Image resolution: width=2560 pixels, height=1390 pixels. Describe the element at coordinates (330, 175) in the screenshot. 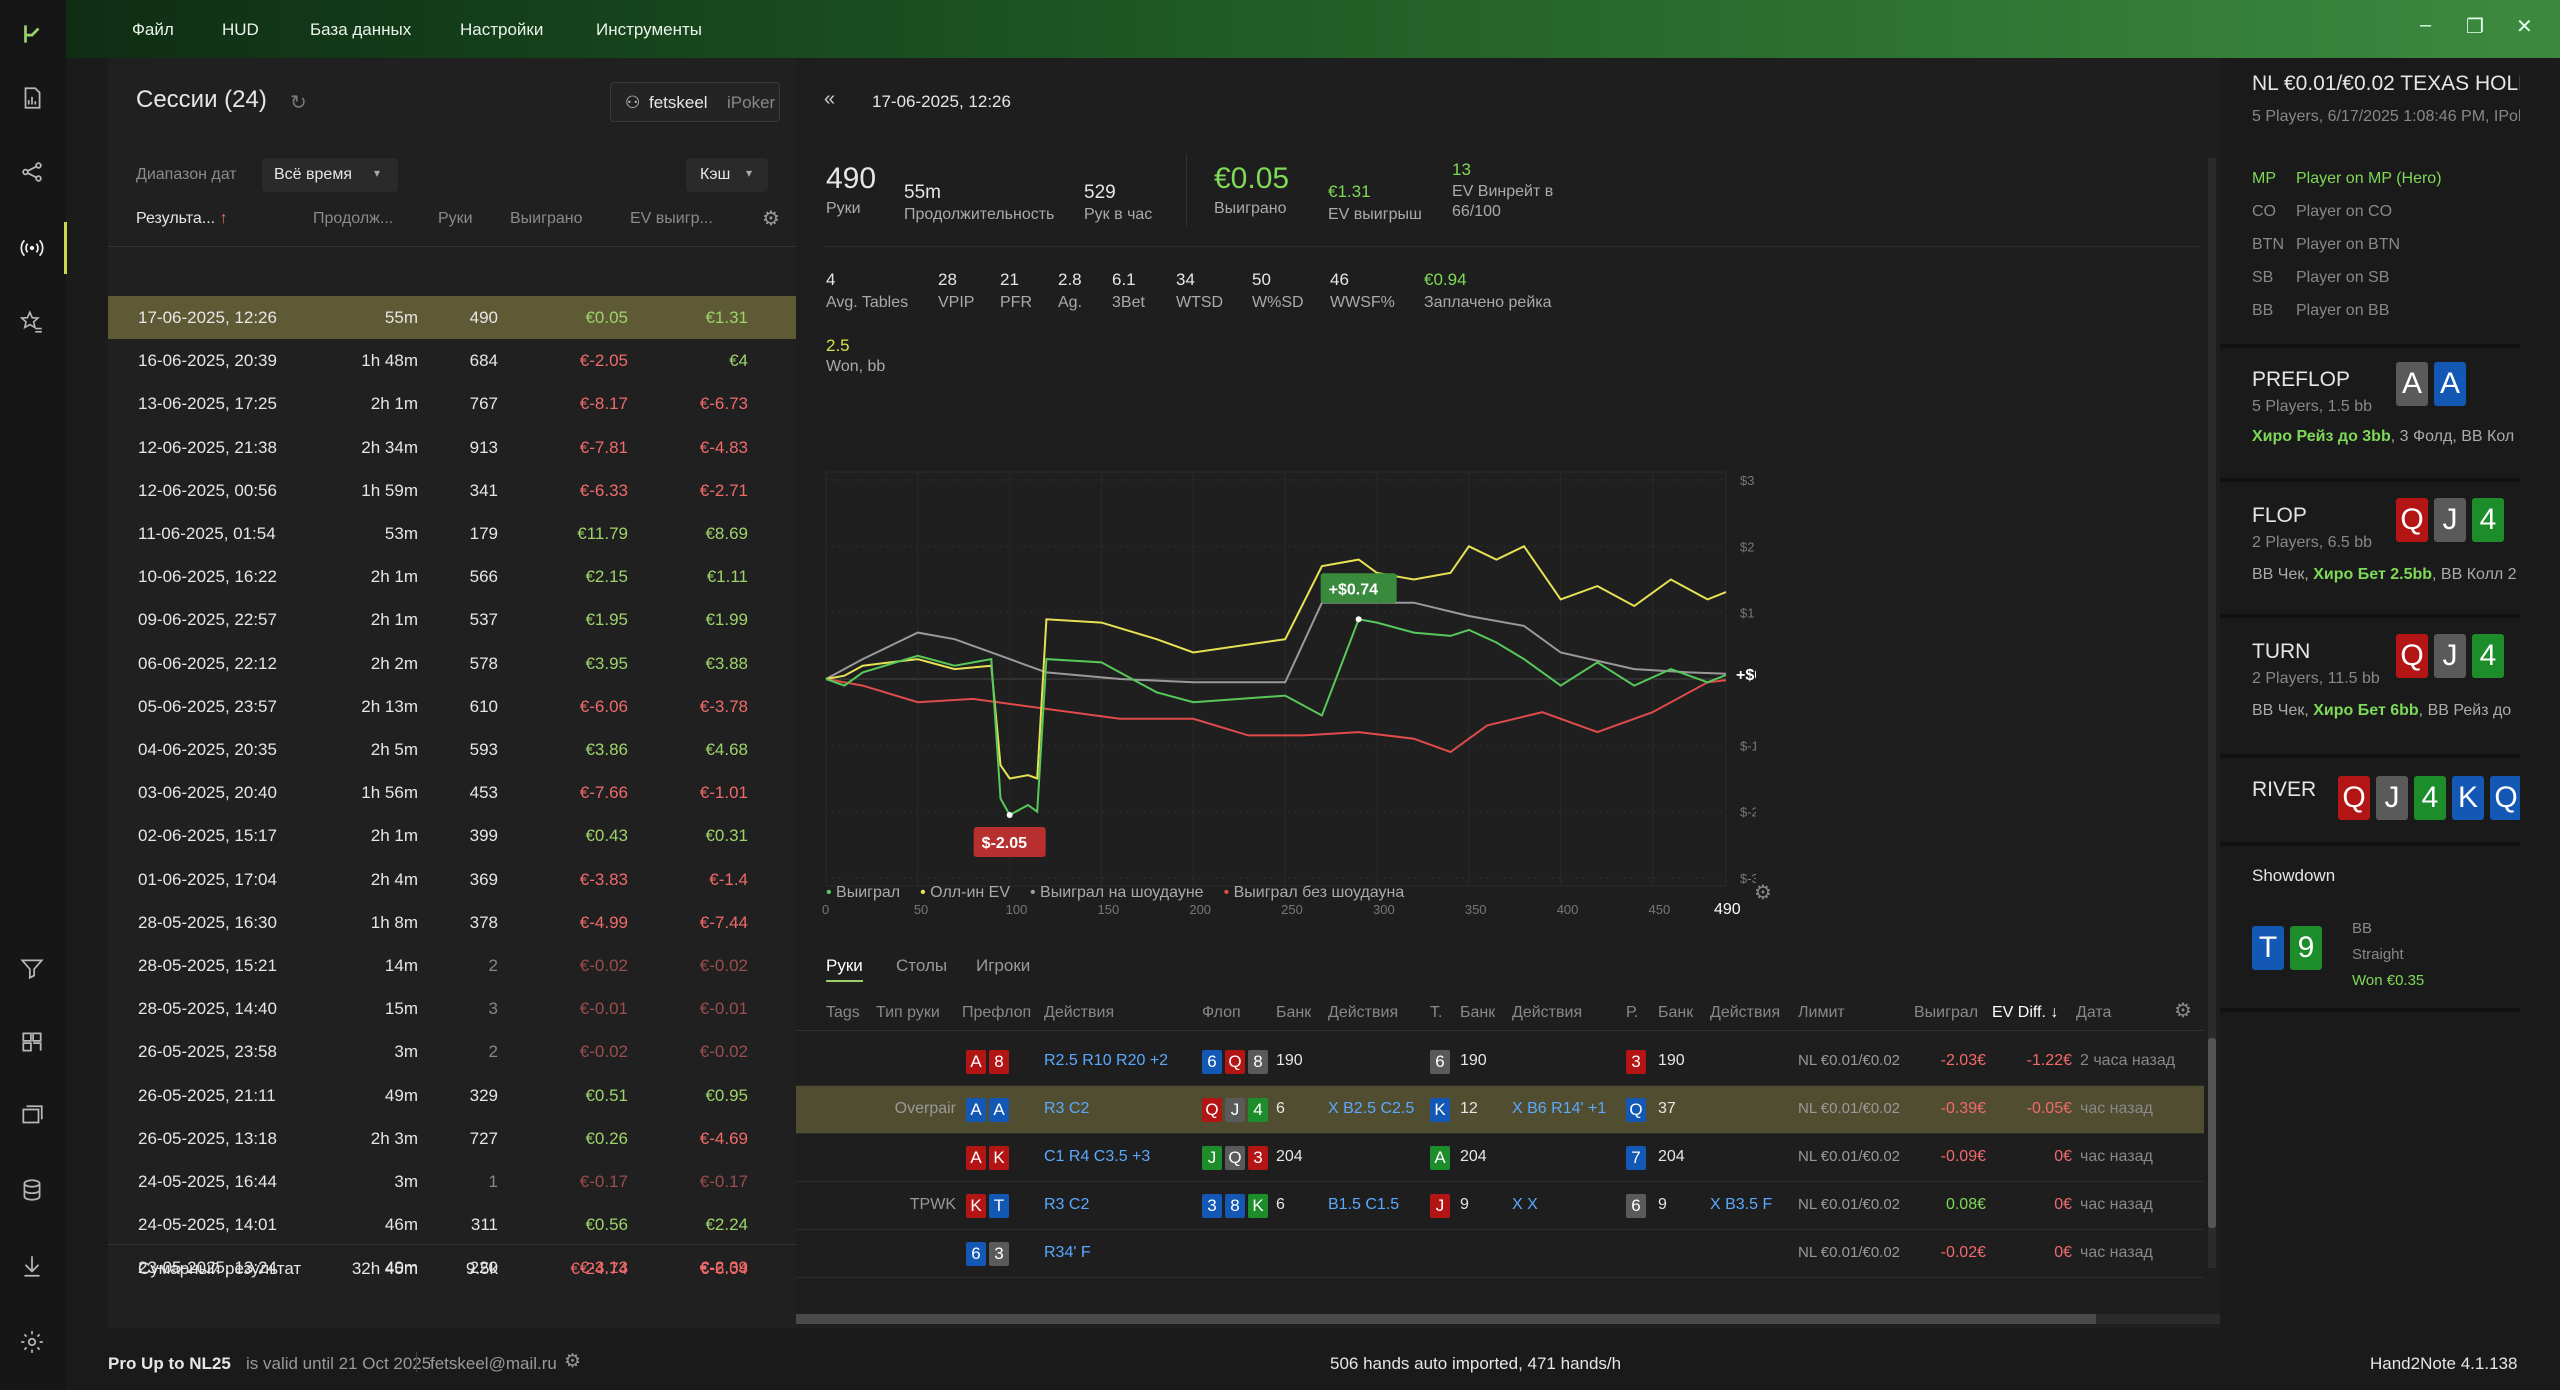

I see `date-range-select: Всё время ▾` at that location.